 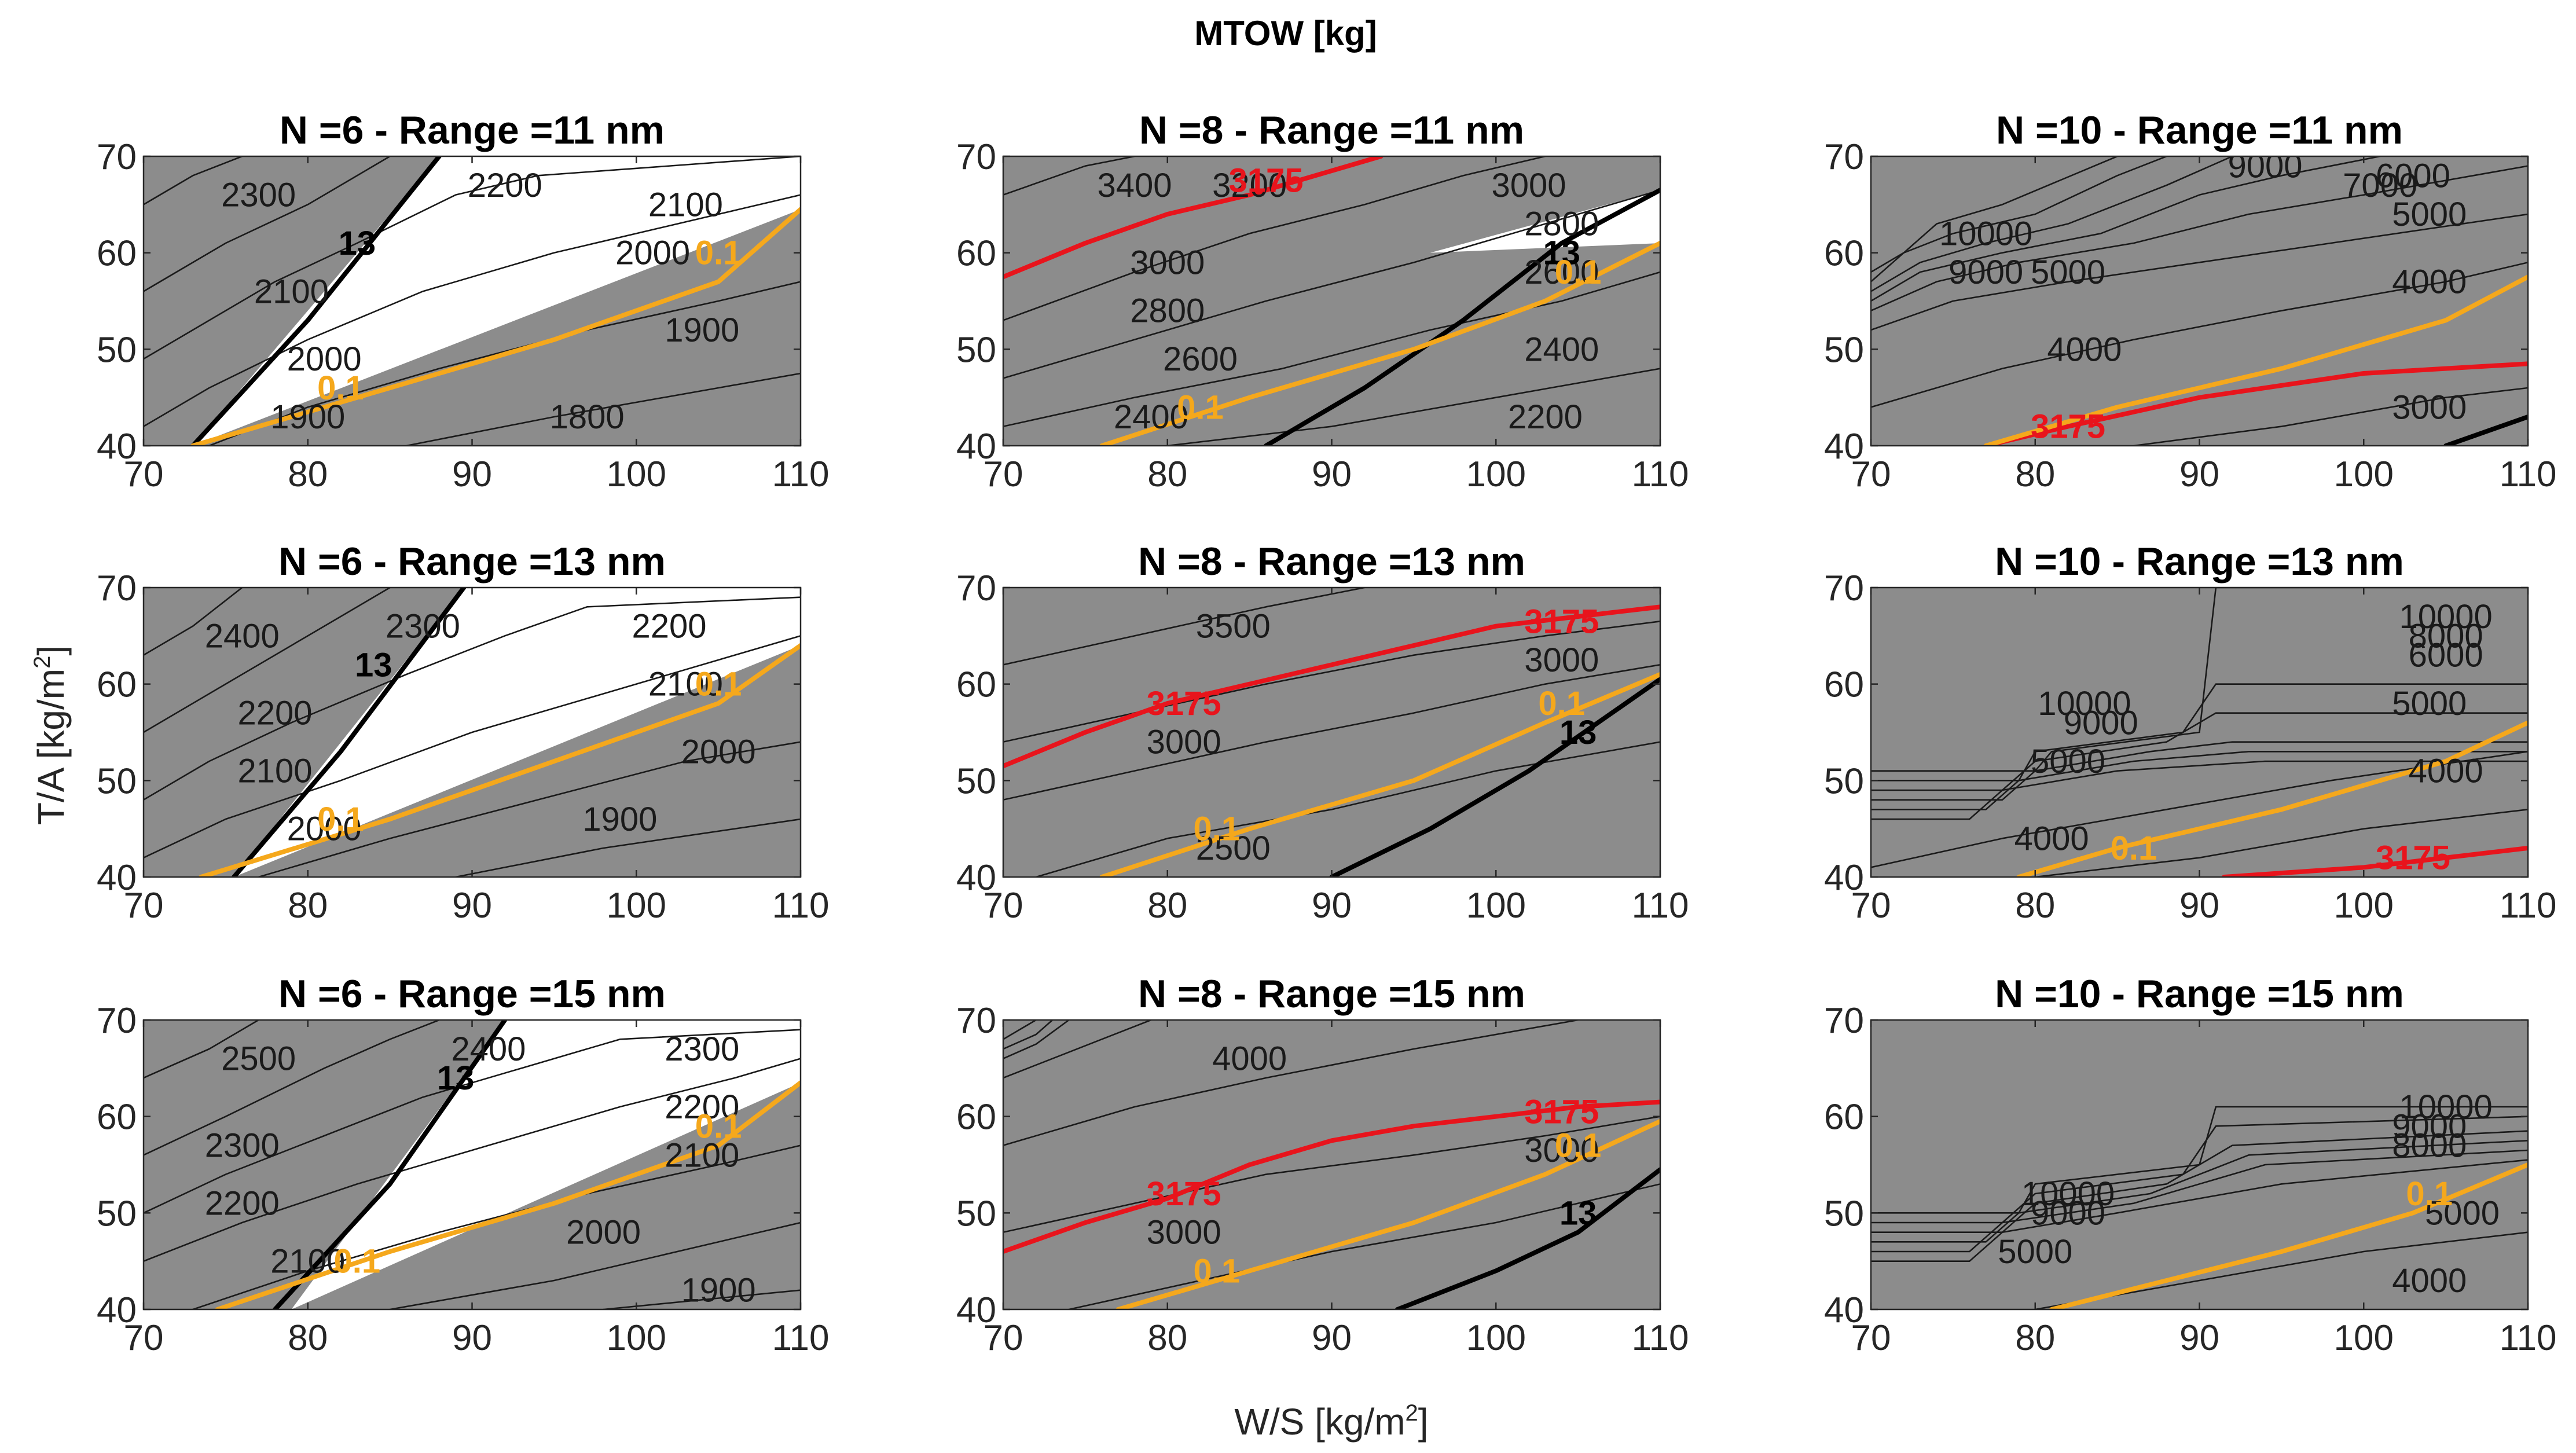 What do you see at coordinates (2429, 1146) in the screenshot?
I see `contour-label-thin: 8000` at bounding box center [2429, 1146].